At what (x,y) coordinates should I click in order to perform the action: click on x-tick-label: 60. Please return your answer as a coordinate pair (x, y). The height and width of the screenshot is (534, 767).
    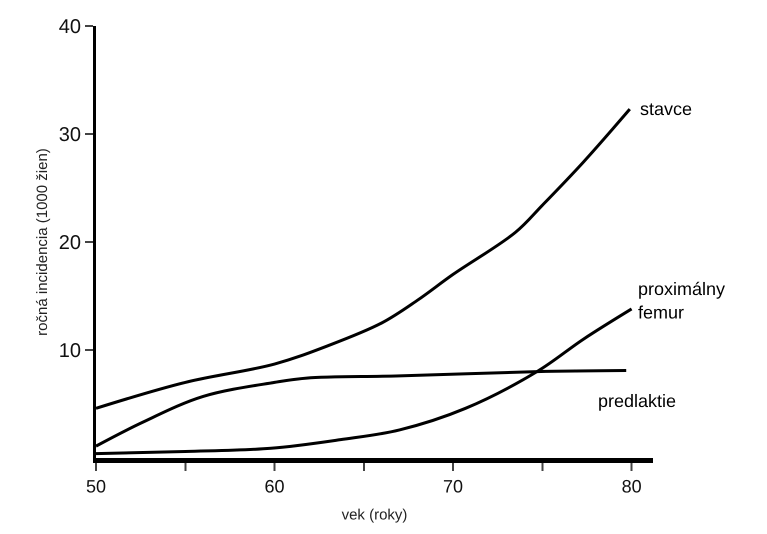
    Looking at the image, I should click on (274, 486).